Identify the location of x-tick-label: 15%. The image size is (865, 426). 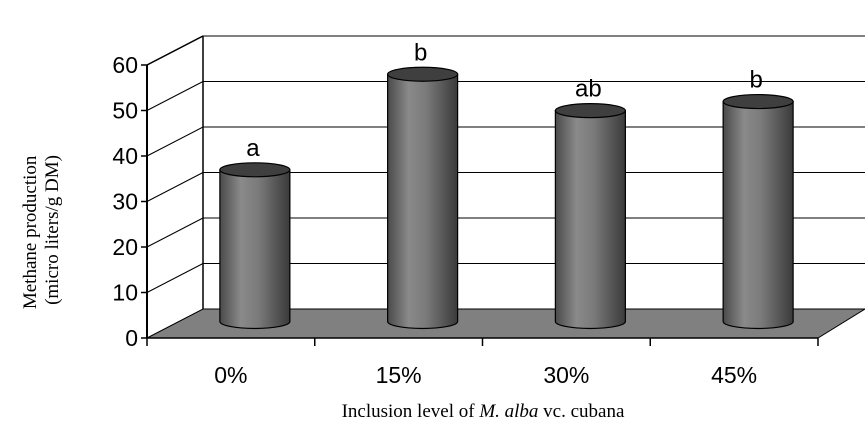
(399, 375).